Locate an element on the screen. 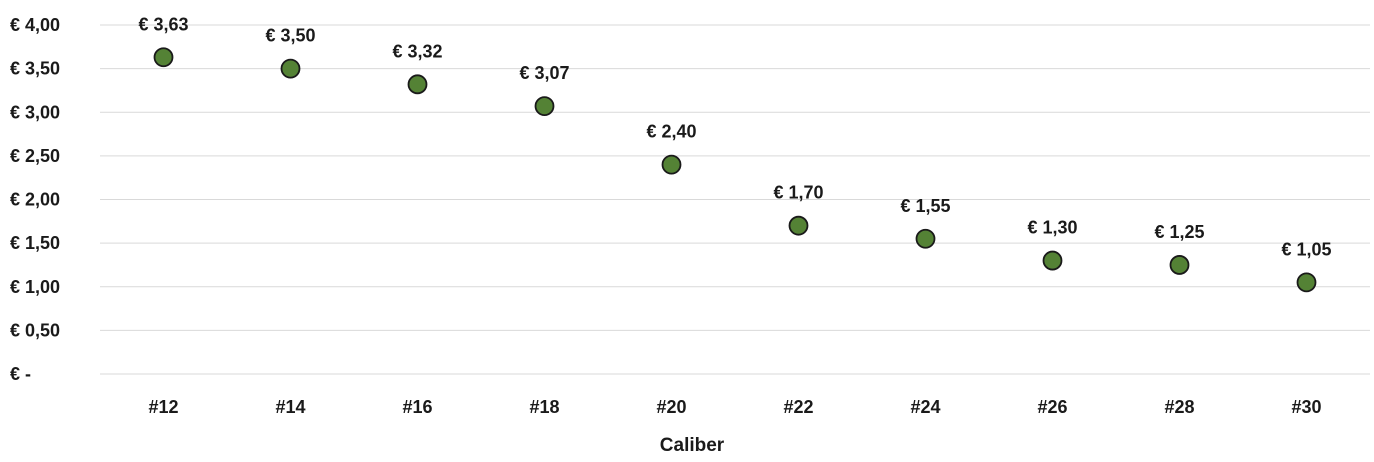  data-label: € 3,07 is located at coordinates (544, 73).